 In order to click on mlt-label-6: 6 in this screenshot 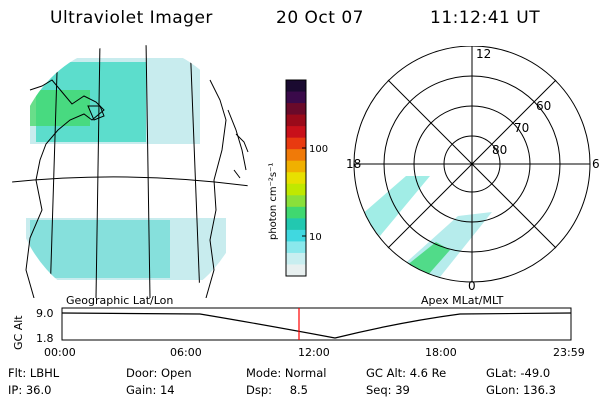, I will do `click(596, 164)`.